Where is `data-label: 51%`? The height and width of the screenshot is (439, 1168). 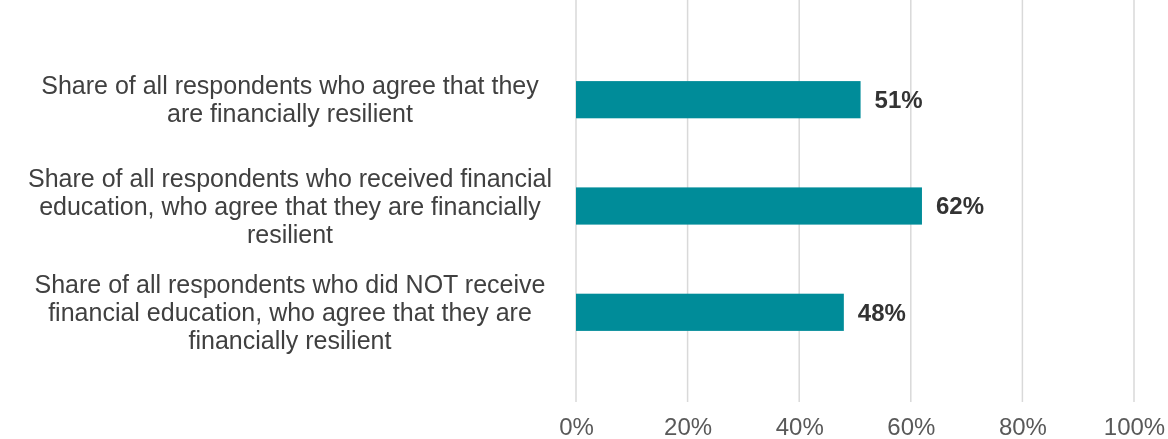 data-label: 51% is located at coordinates (898, 100).